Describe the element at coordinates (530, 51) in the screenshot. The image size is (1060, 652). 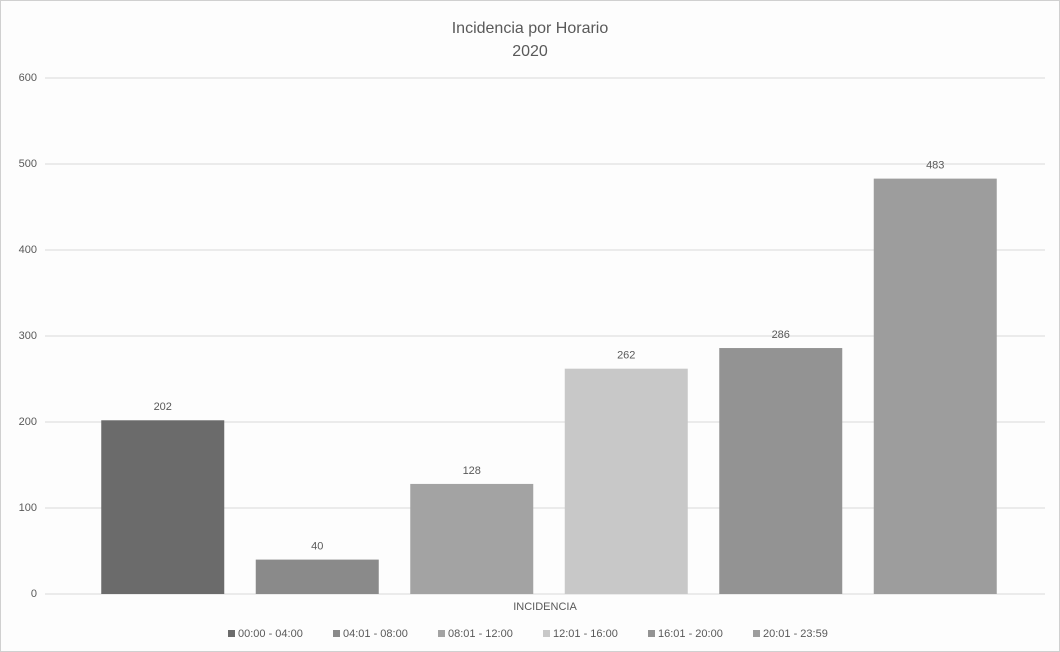
I see `chart-subtitle: 2020` at that location.